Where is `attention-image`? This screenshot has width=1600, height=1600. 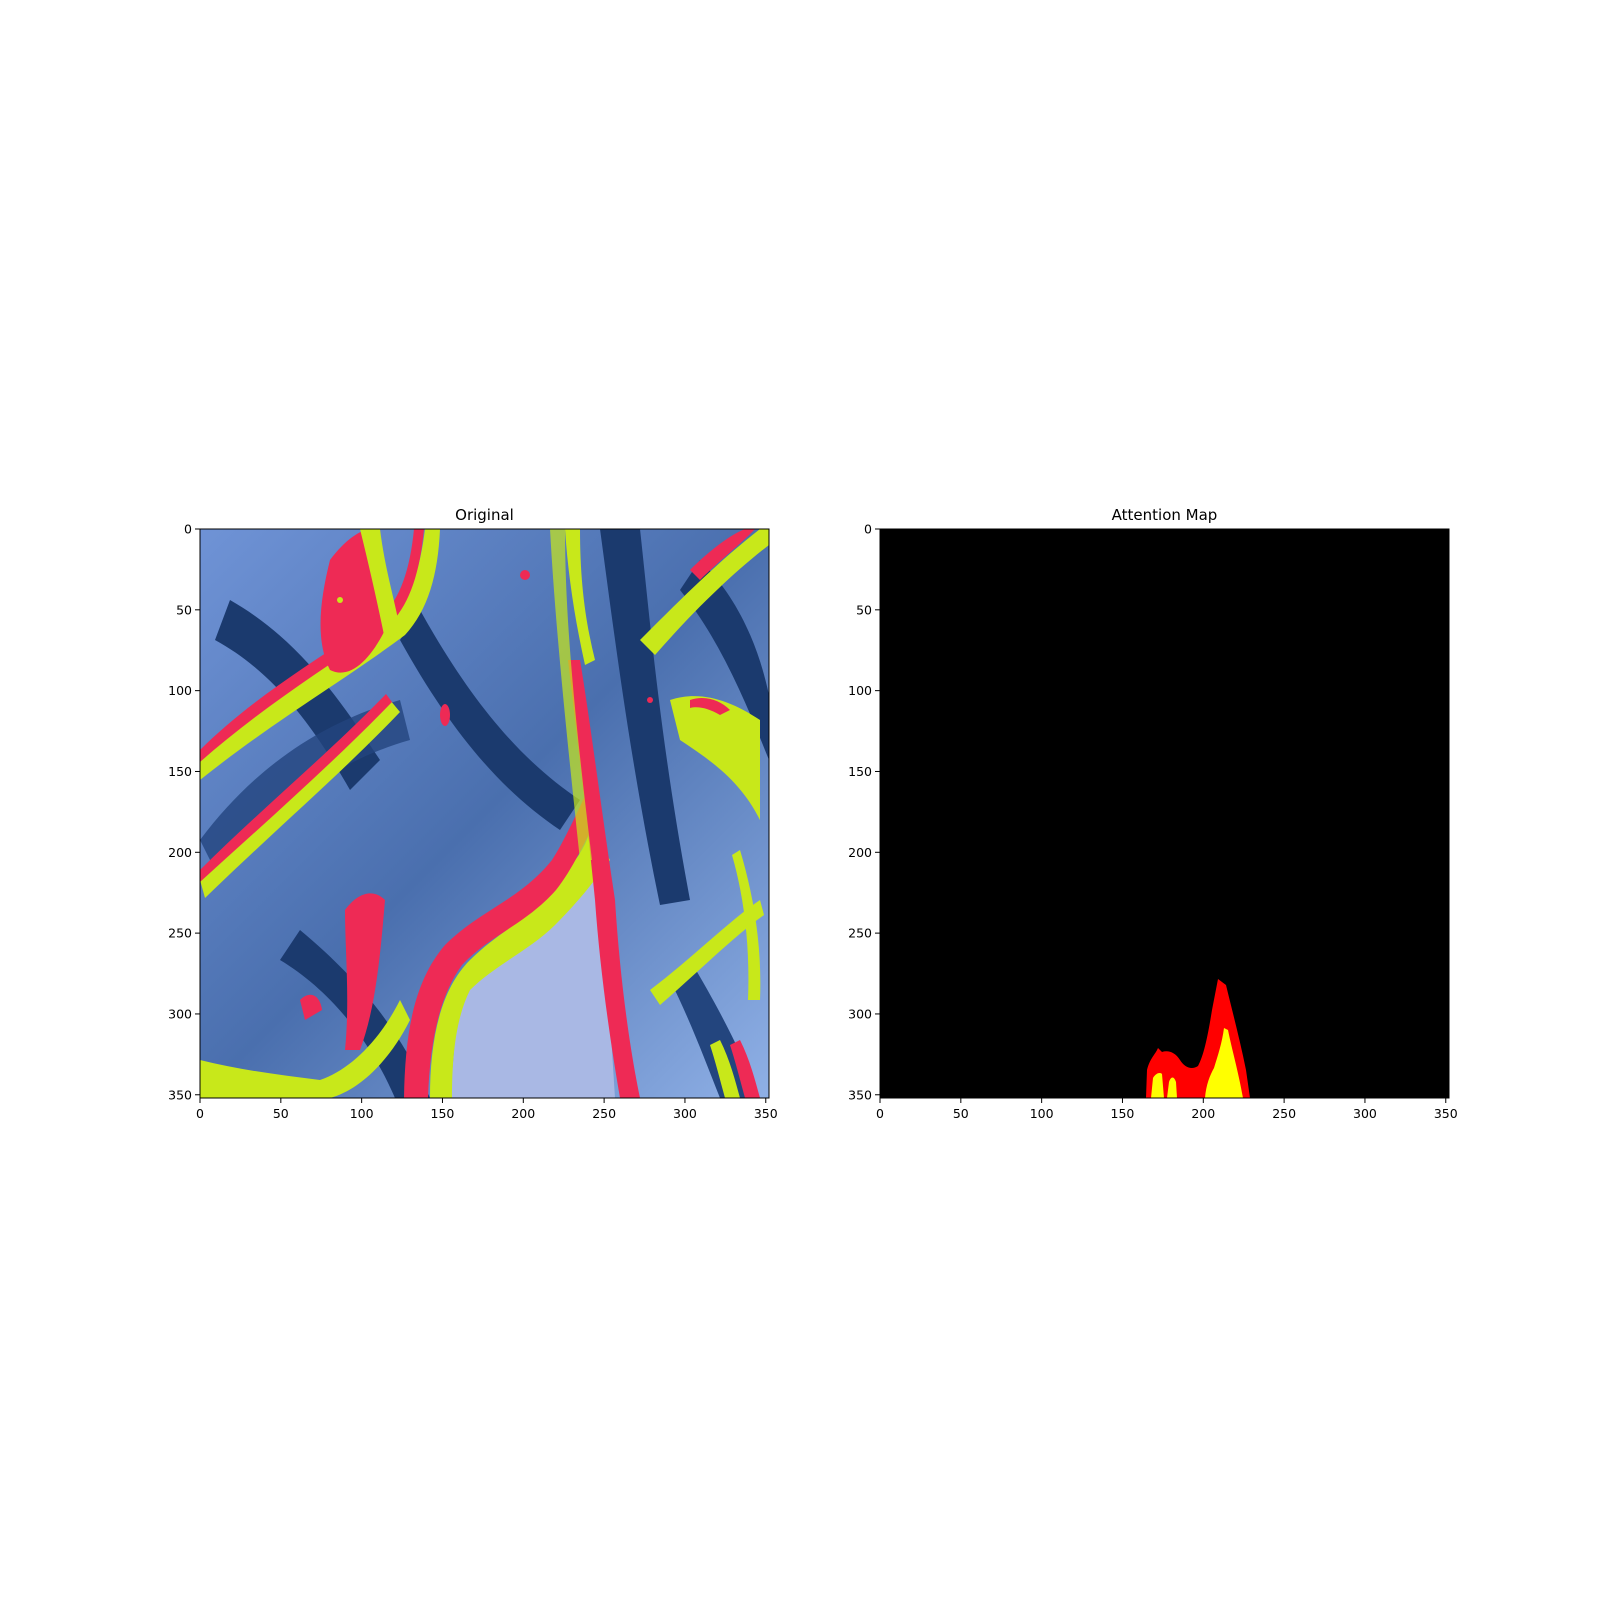
attention-image is located at coordinates (1164, 813).